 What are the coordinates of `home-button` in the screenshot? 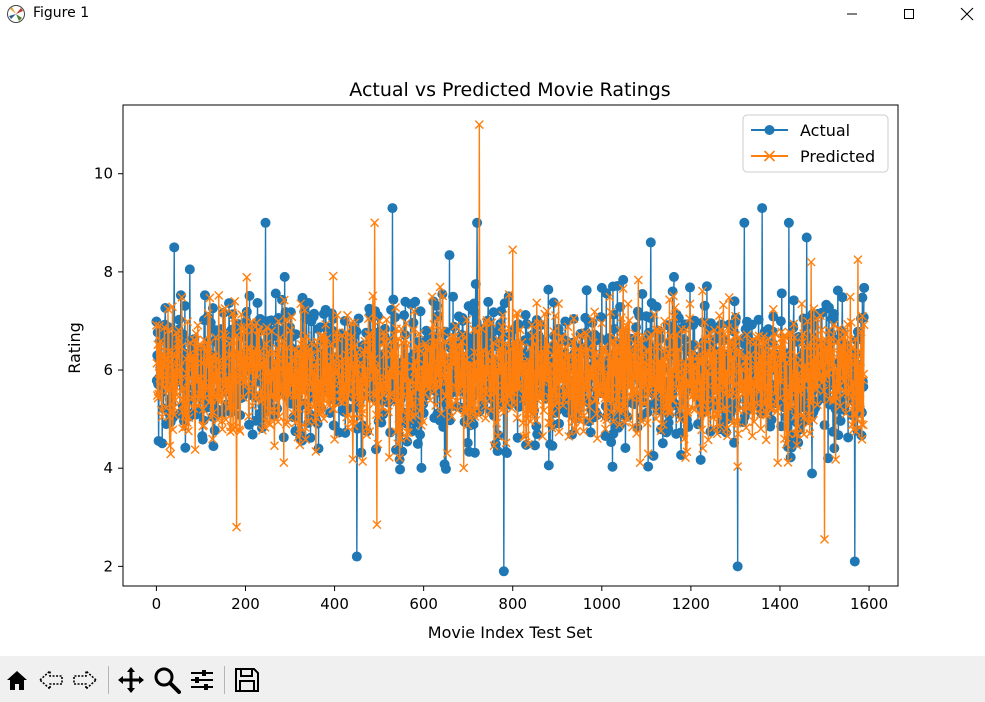 It's located at (17, 680).